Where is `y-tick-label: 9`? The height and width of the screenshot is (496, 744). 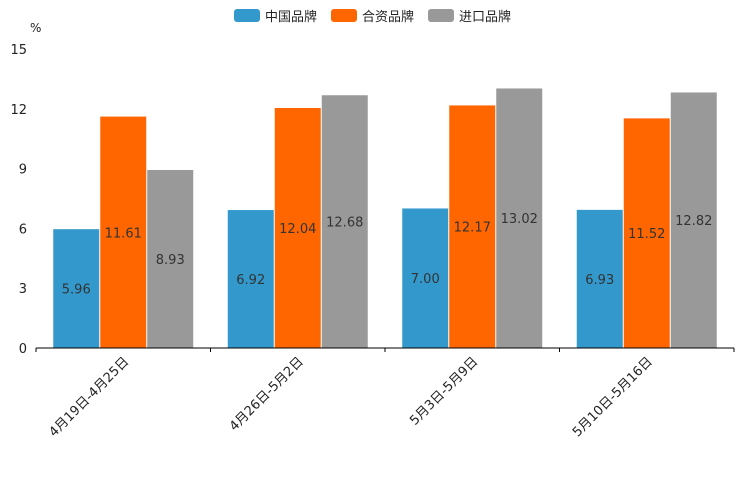 y-tick-label: 9 is located at coordinates (23, 170).